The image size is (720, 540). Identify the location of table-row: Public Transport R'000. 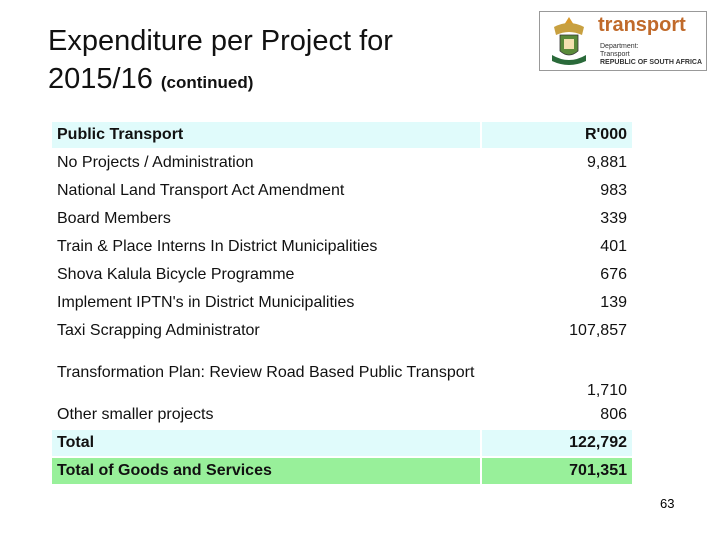
(342, 135).